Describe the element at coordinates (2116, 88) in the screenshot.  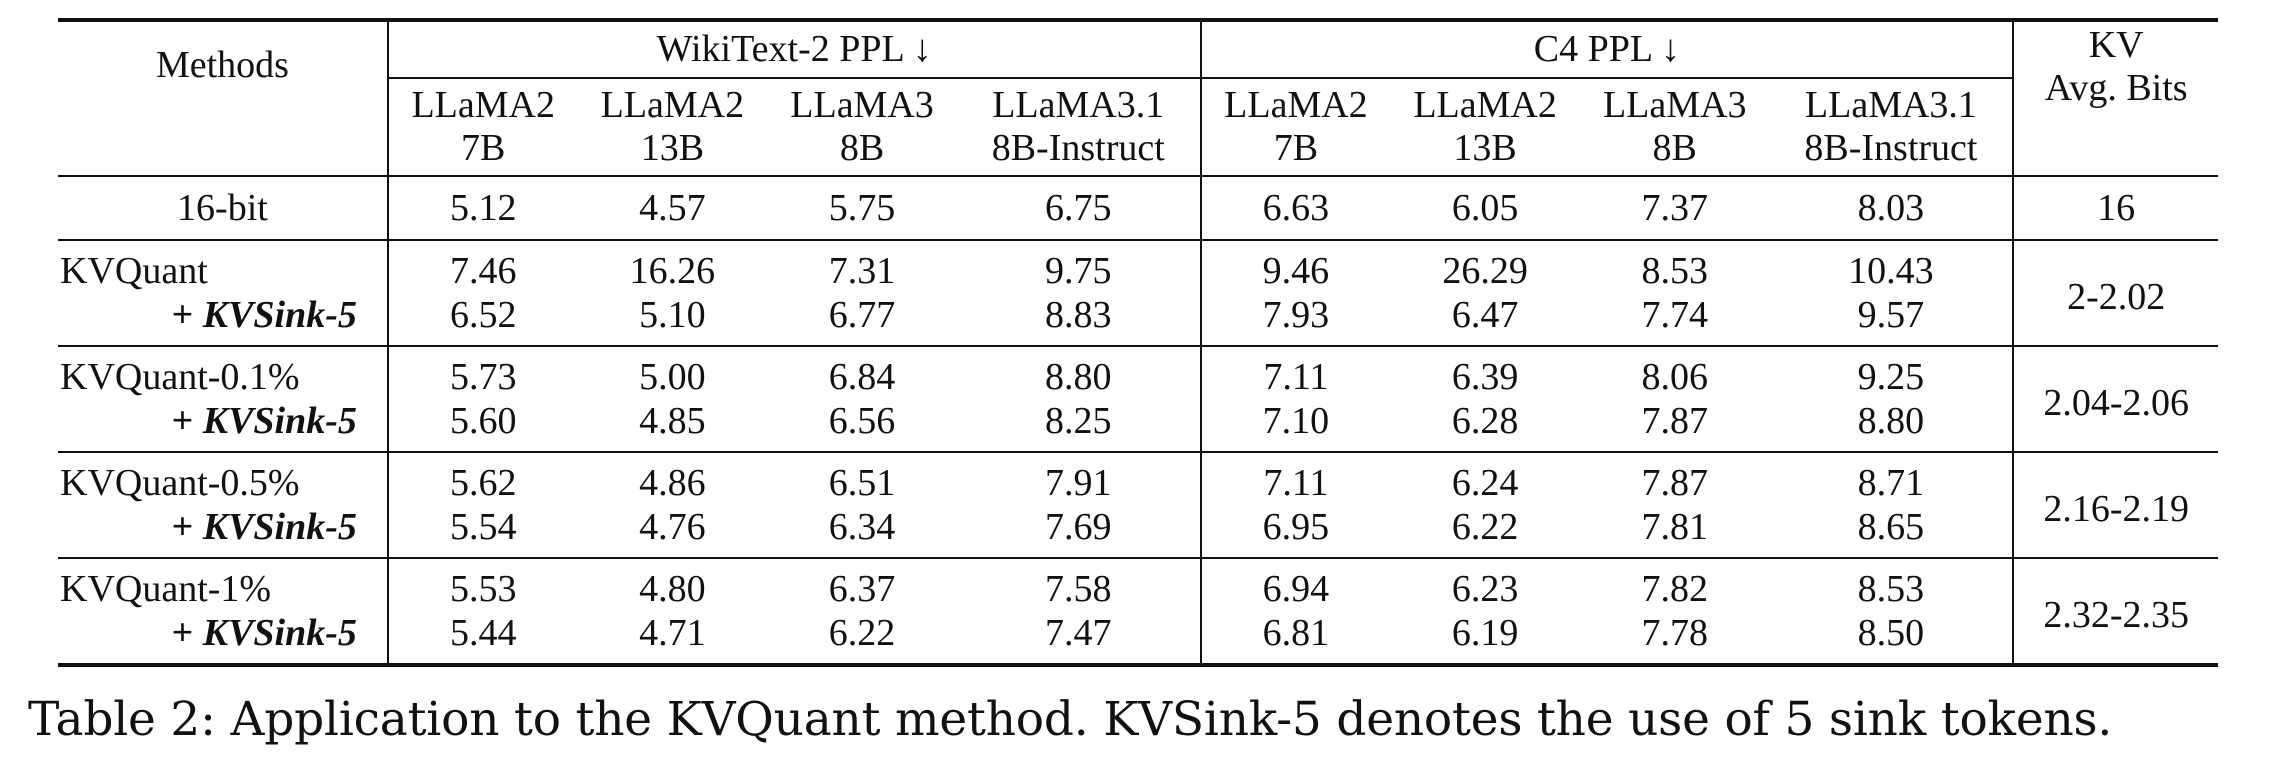
I see `kv-bits-header-line2: Avg. Bits` at that location.